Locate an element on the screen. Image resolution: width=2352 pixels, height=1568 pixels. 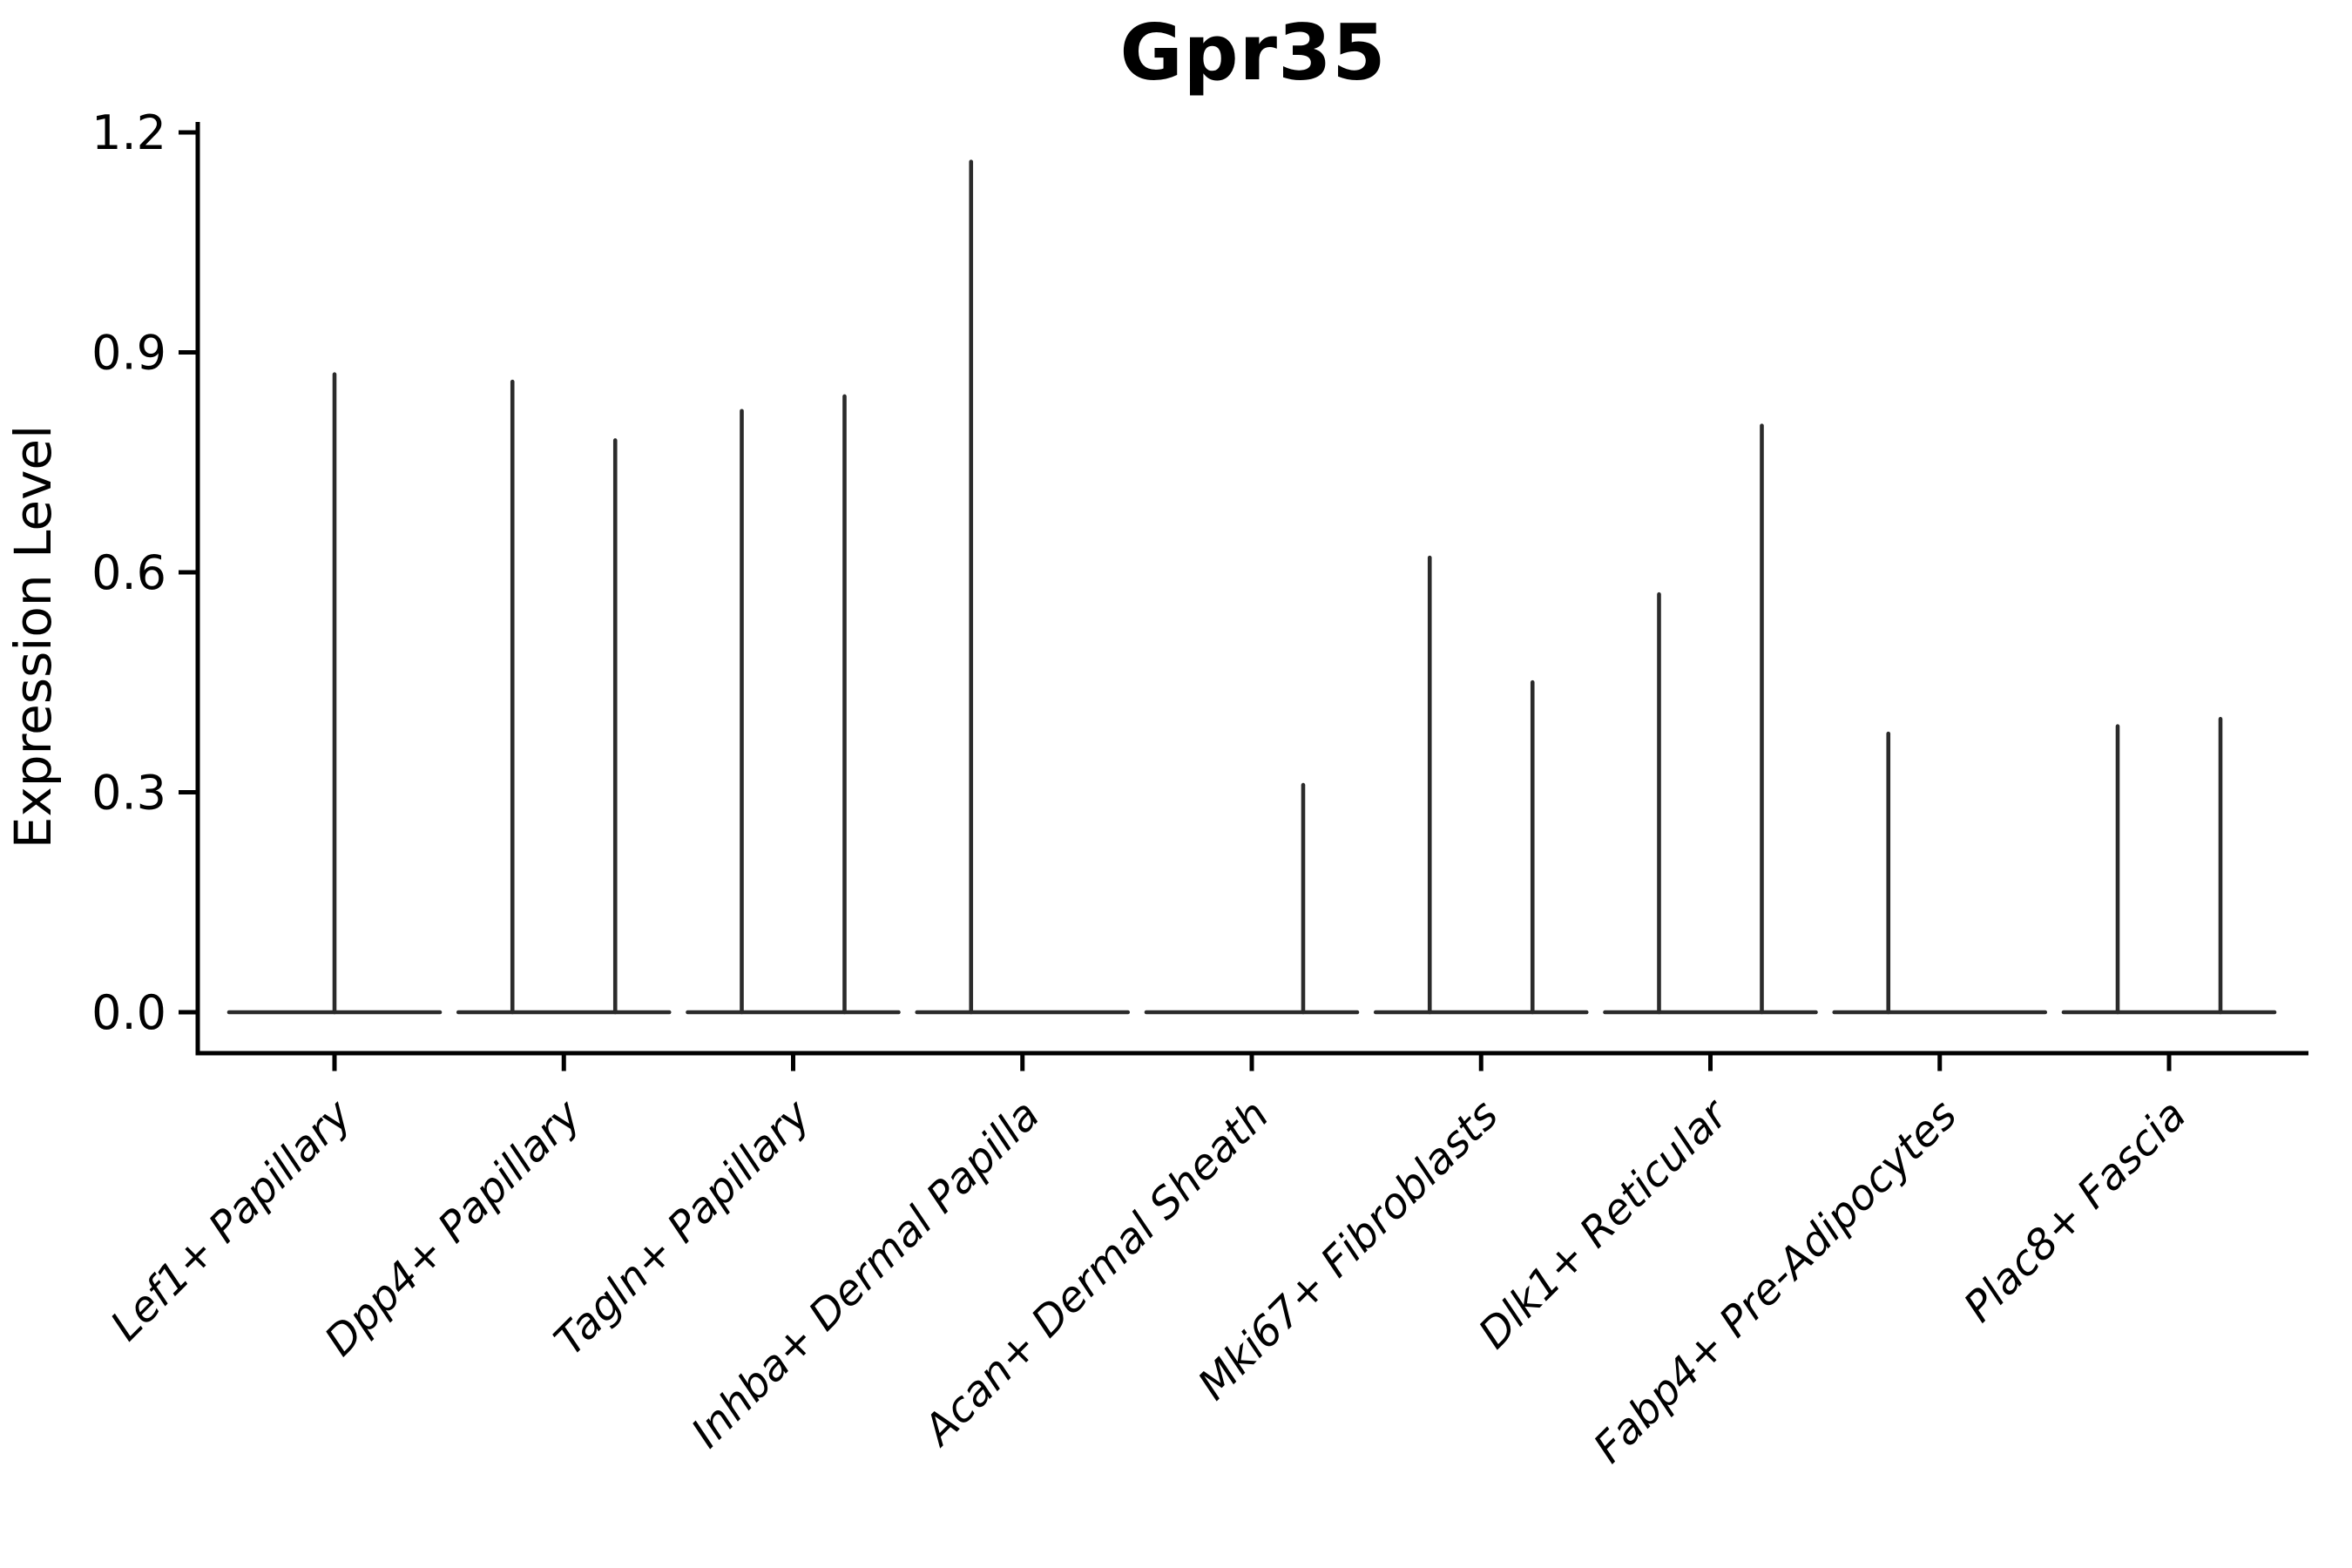
y-tick-label: 1.2 is located at coordinates (129, 132).